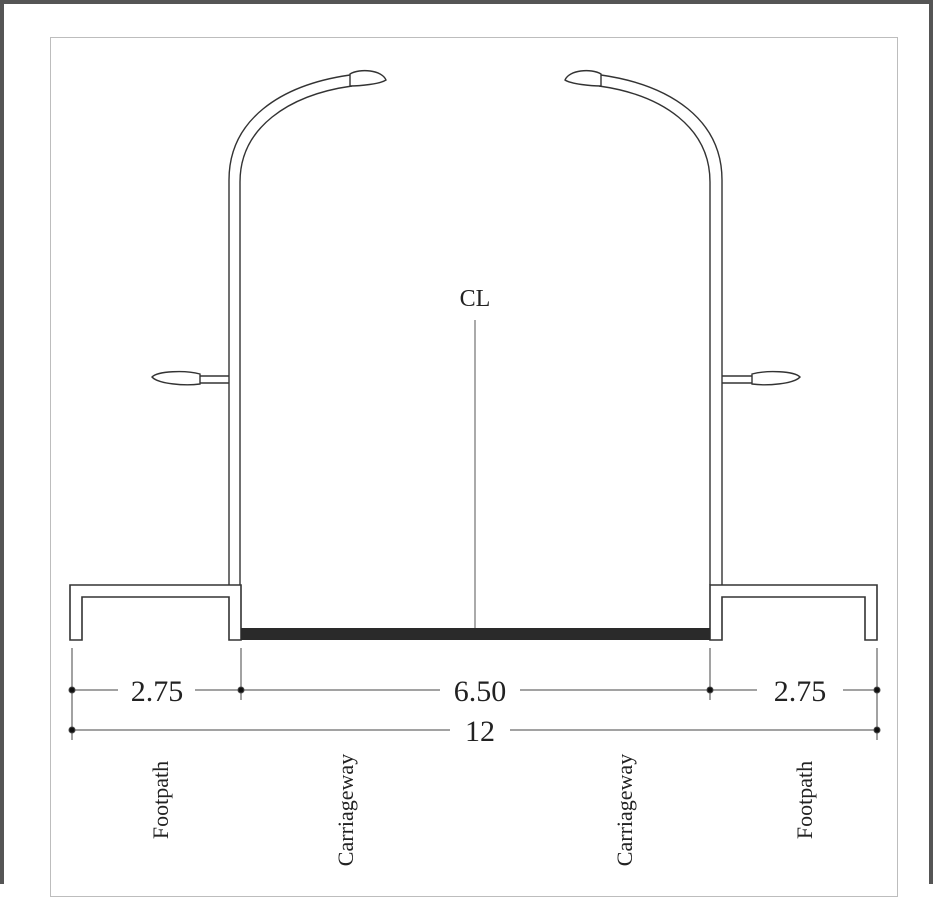 This screenshot has height=897, width=933. I want to click on left-upper-lamp-head, so click(368, 78).